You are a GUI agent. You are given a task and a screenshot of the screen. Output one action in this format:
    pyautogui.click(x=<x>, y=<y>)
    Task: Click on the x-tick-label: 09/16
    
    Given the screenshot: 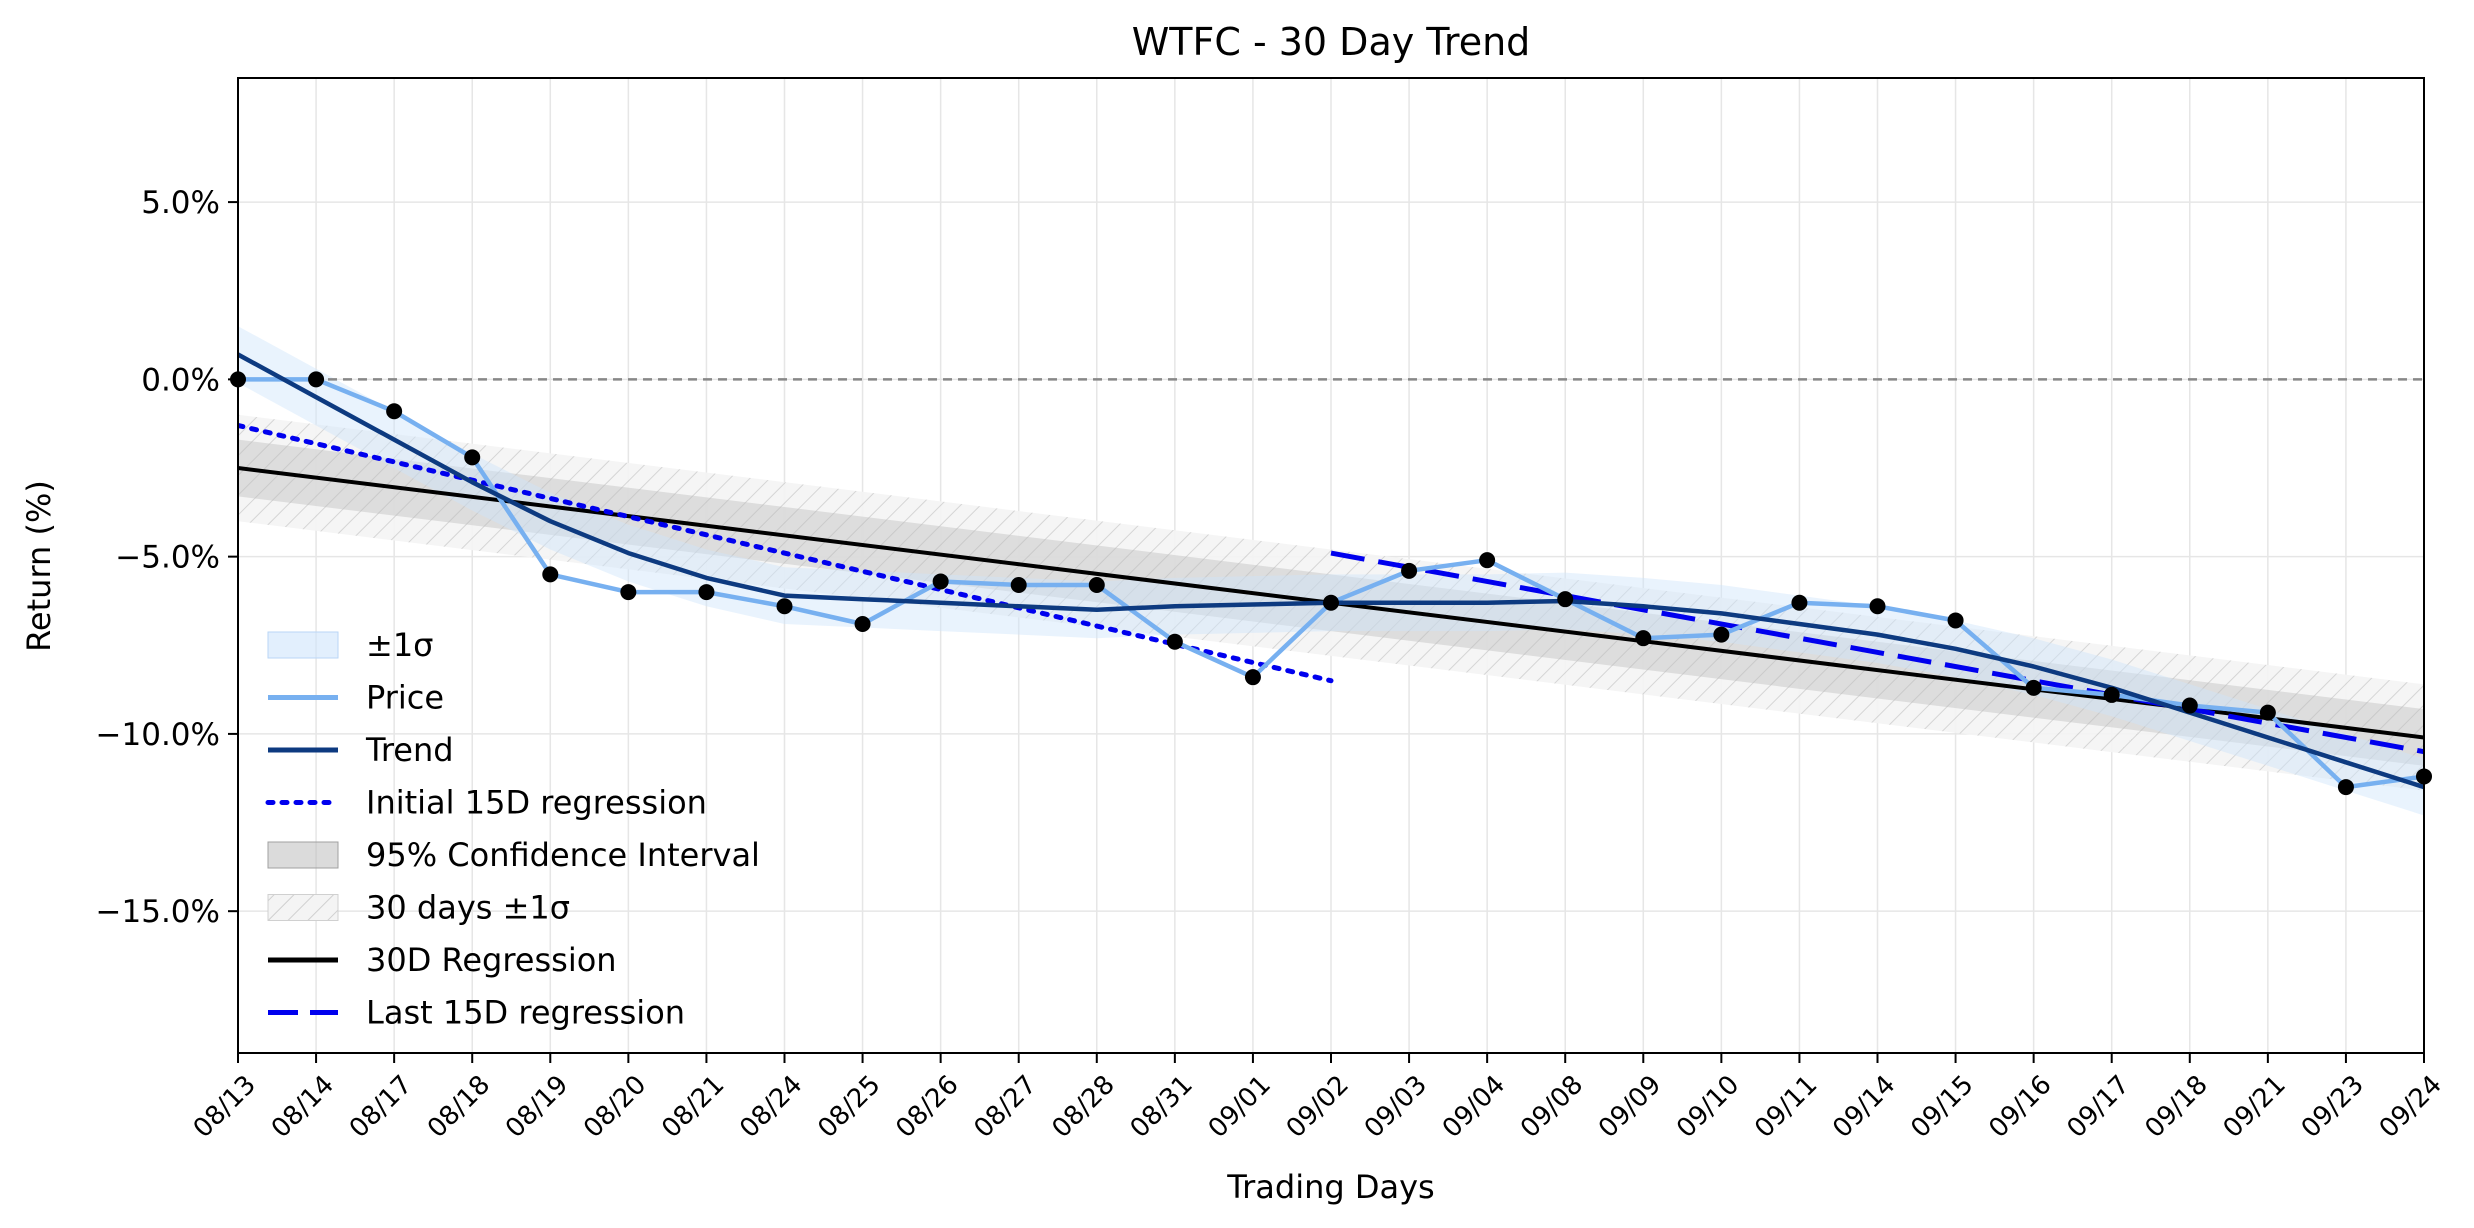 What is the action you would take?
    pyautogui.click(x=2020, y=1107)
    